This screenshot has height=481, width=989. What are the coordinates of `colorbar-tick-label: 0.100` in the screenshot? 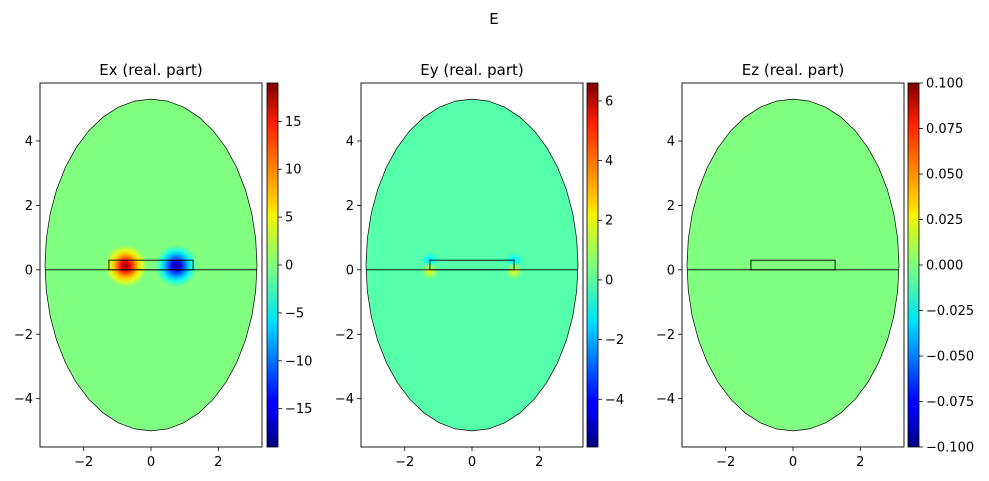 It's located at (944, 84).